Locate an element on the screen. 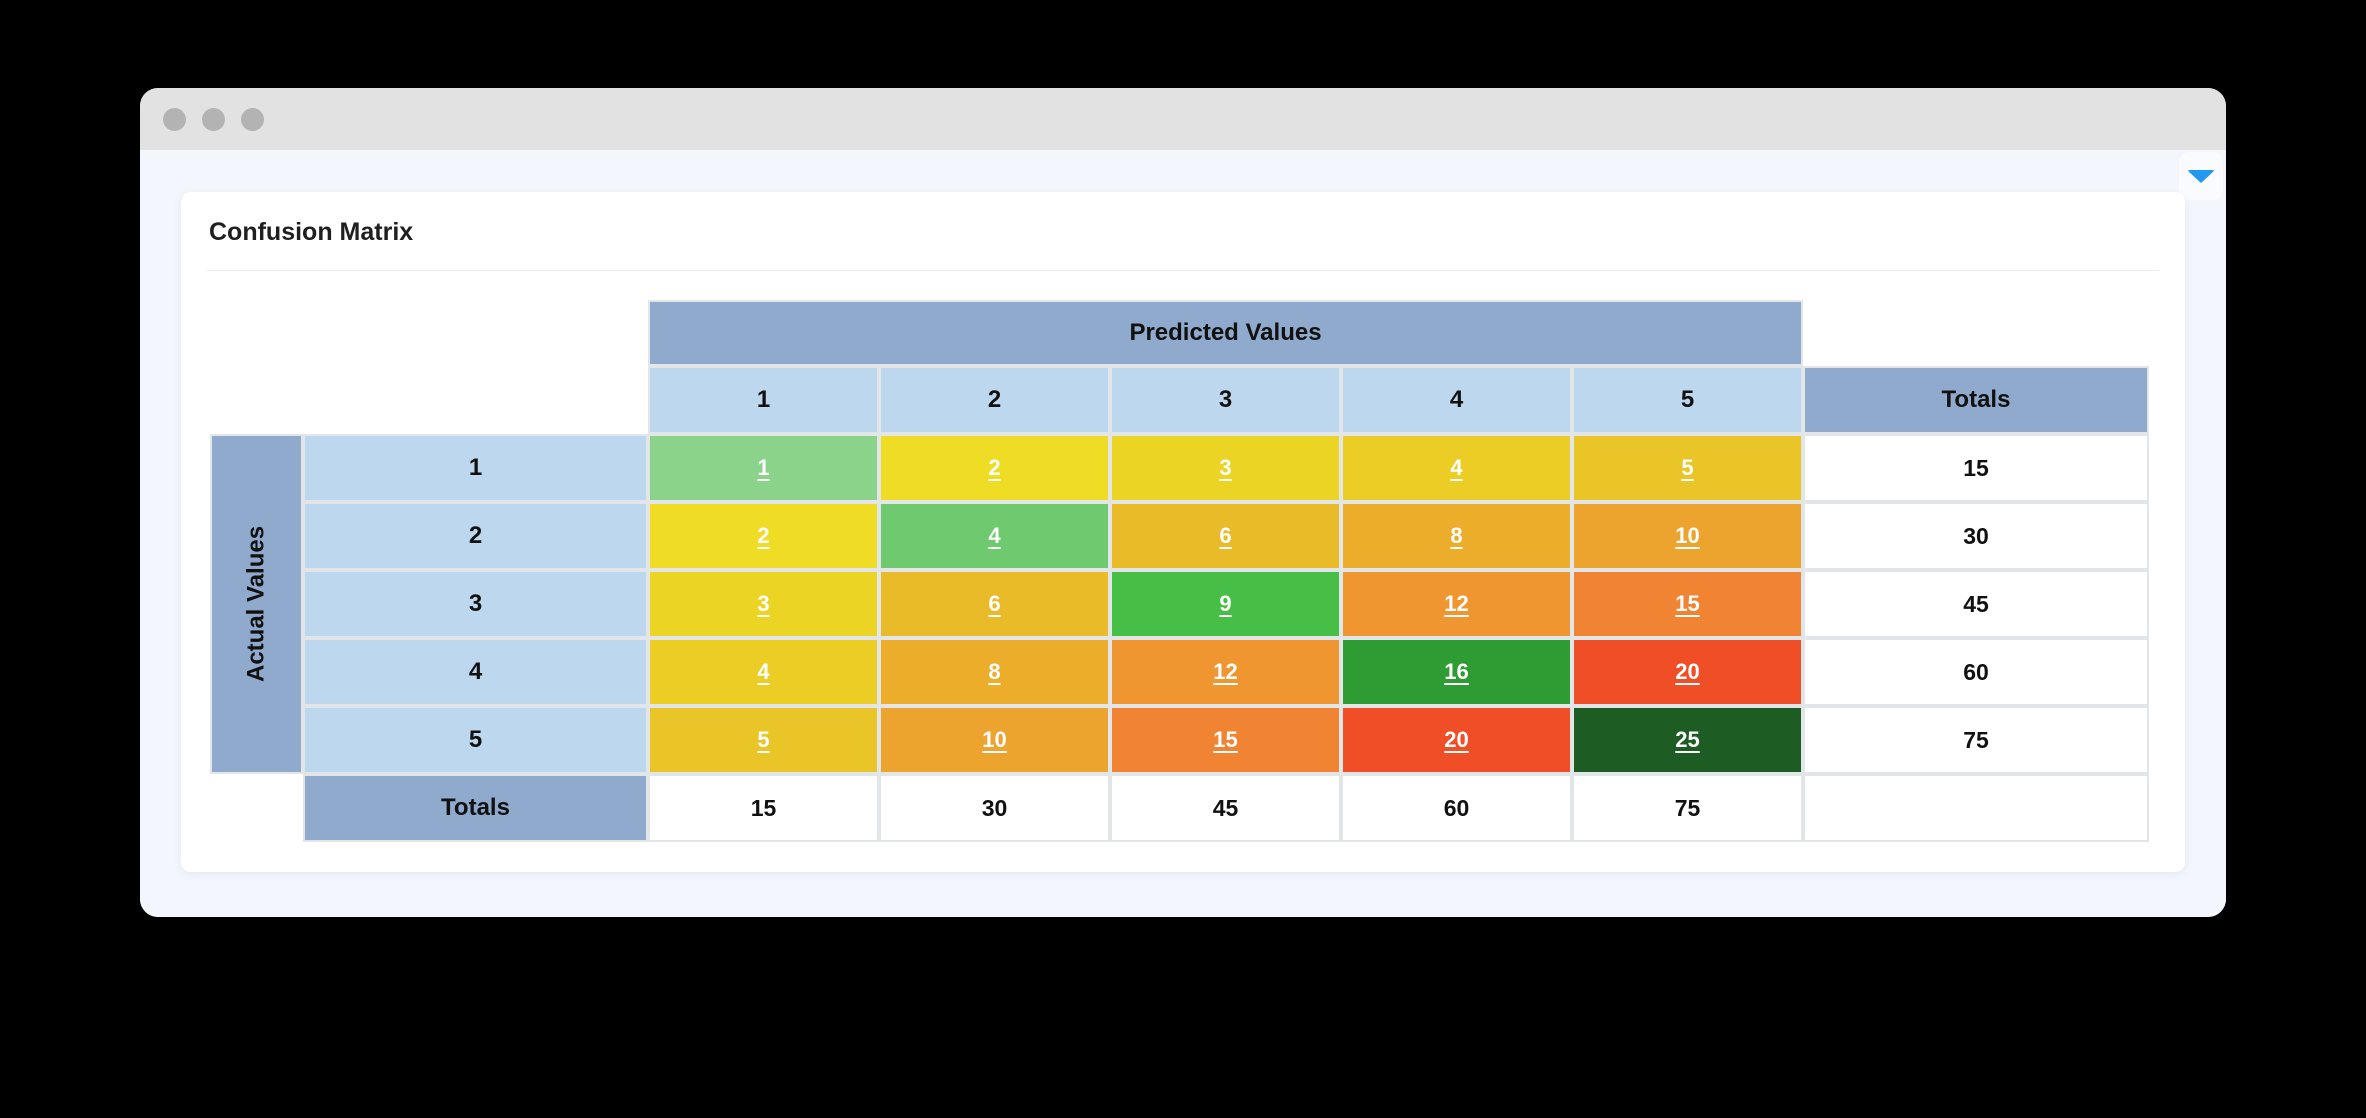 This screenshot has height=1118, width=2366. page-title: Confusion Matrix is located at coordinates (311, 232).